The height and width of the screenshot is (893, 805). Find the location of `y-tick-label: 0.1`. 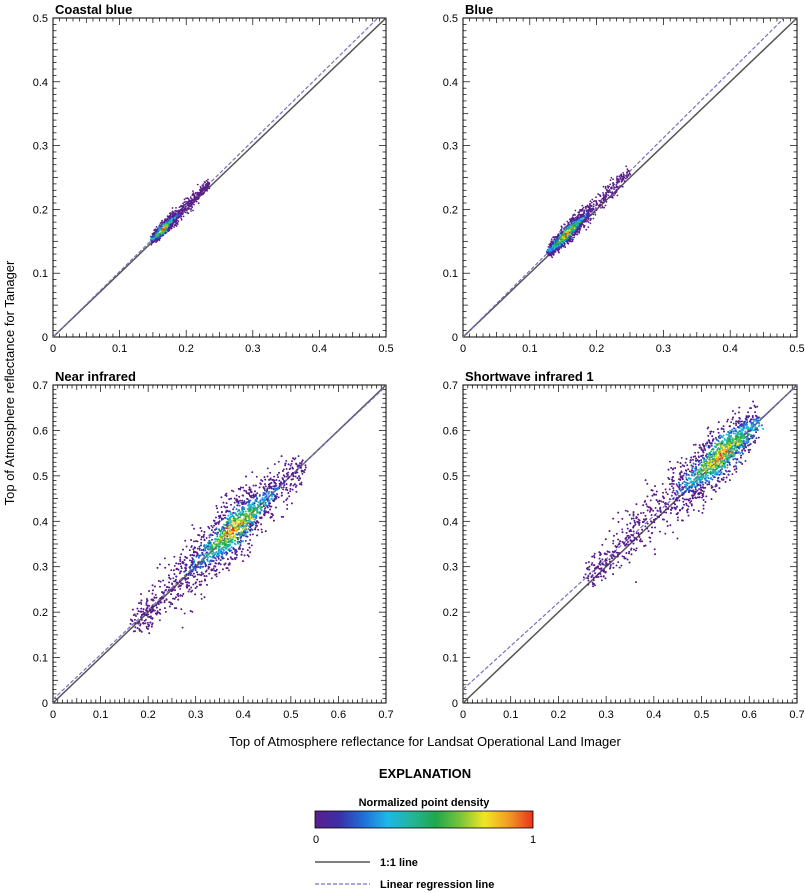

y-tick-label: 0.1 is located at coordinates (450, 274).